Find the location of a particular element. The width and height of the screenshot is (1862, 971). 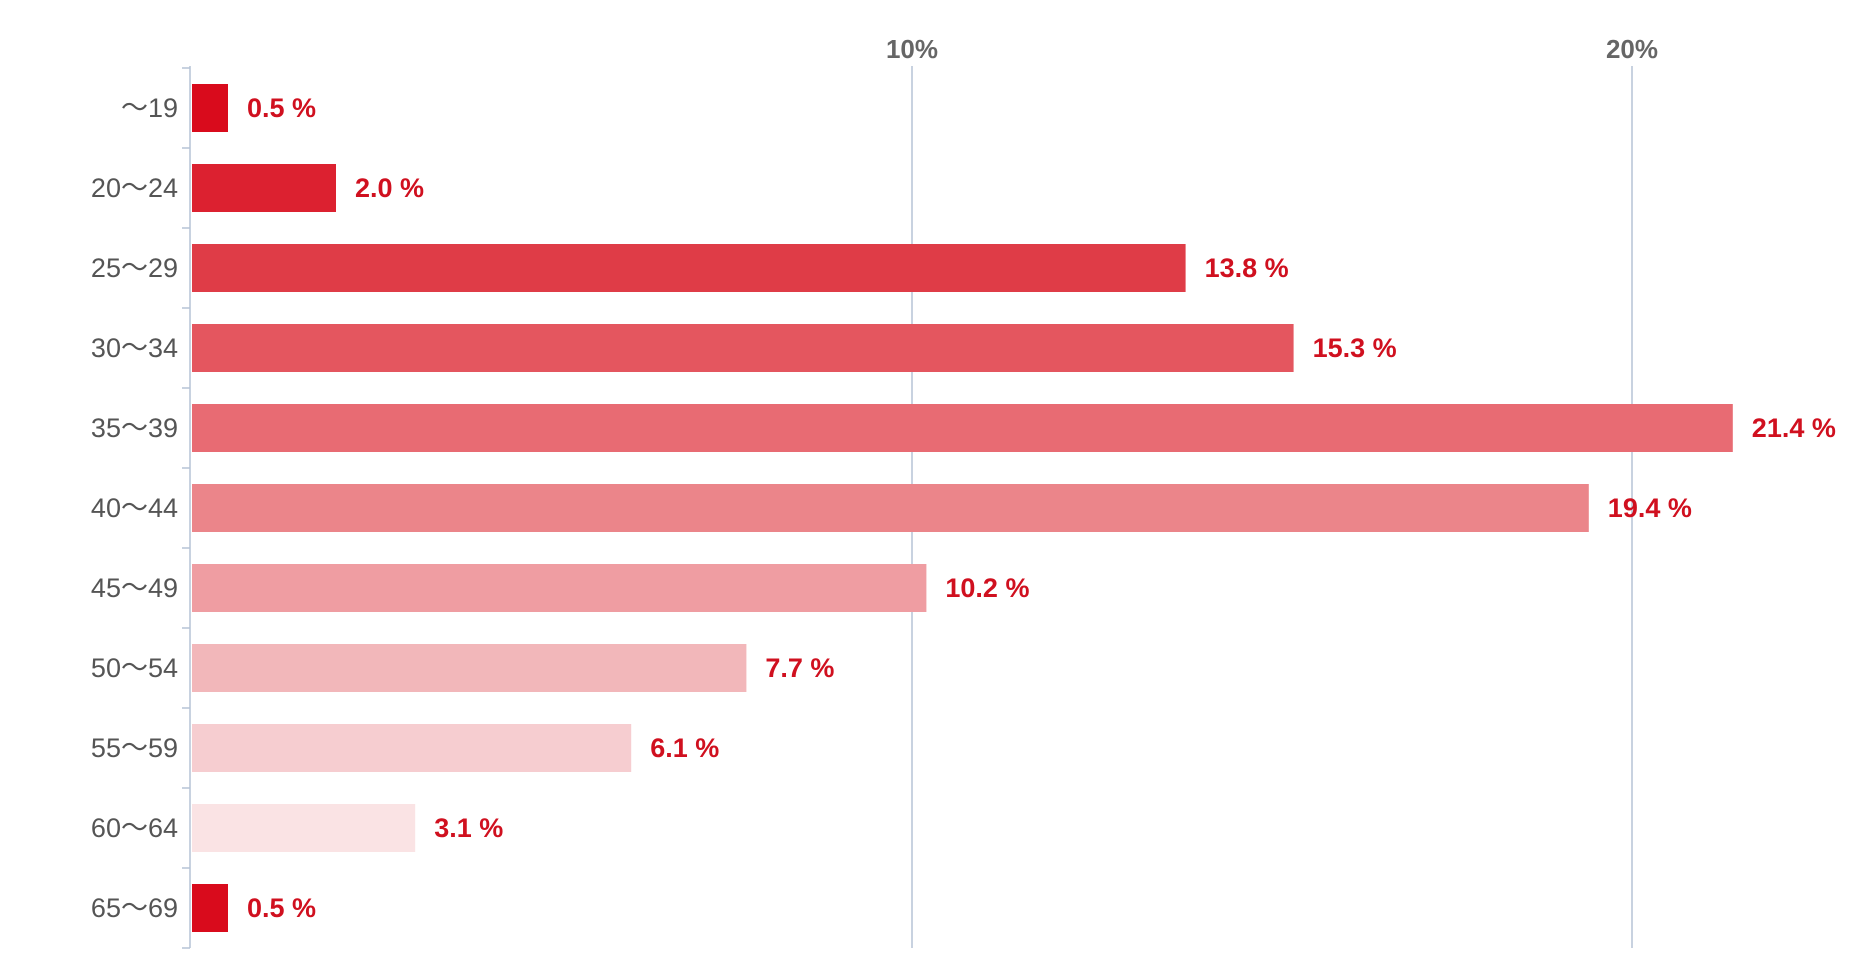

value-label: 3.1 % is located at coordinates (468, 828).